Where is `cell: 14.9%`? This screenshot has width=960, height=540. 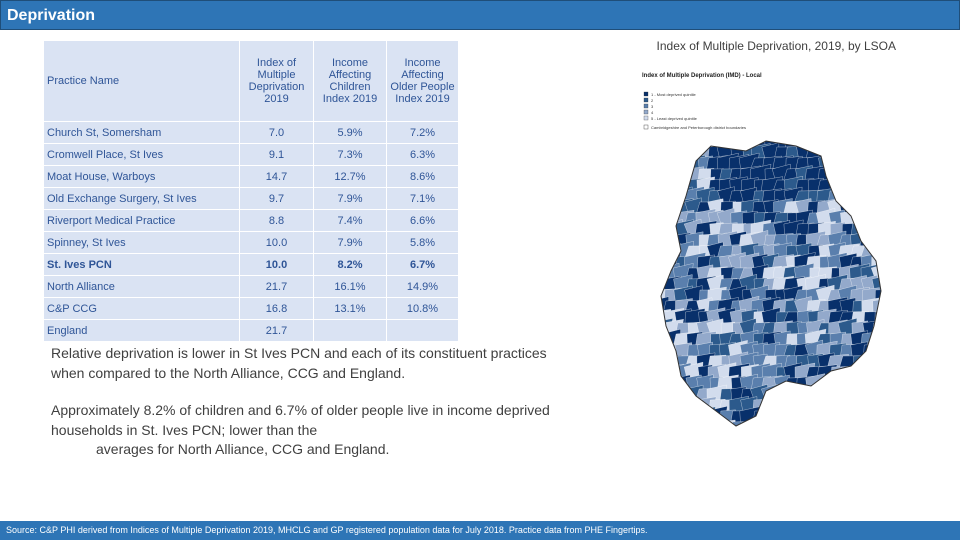
cell: 14.9% is located at coordinates (422, 286).